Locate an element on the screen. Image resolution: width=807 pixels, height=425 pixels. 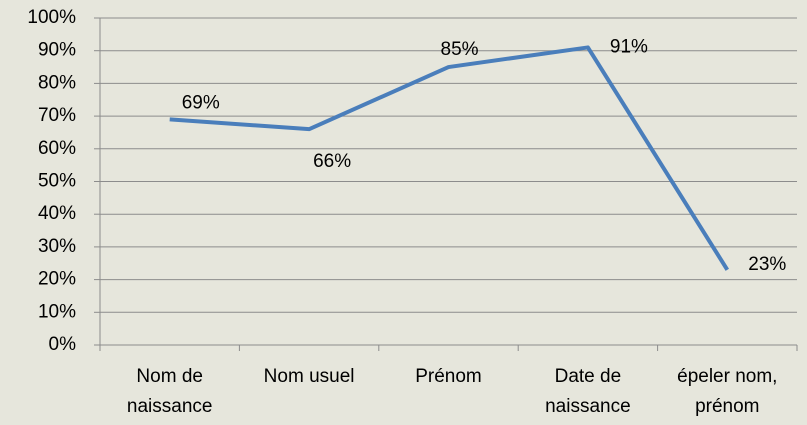
y-tick-label: 90% is located at coordinates (57, 50).